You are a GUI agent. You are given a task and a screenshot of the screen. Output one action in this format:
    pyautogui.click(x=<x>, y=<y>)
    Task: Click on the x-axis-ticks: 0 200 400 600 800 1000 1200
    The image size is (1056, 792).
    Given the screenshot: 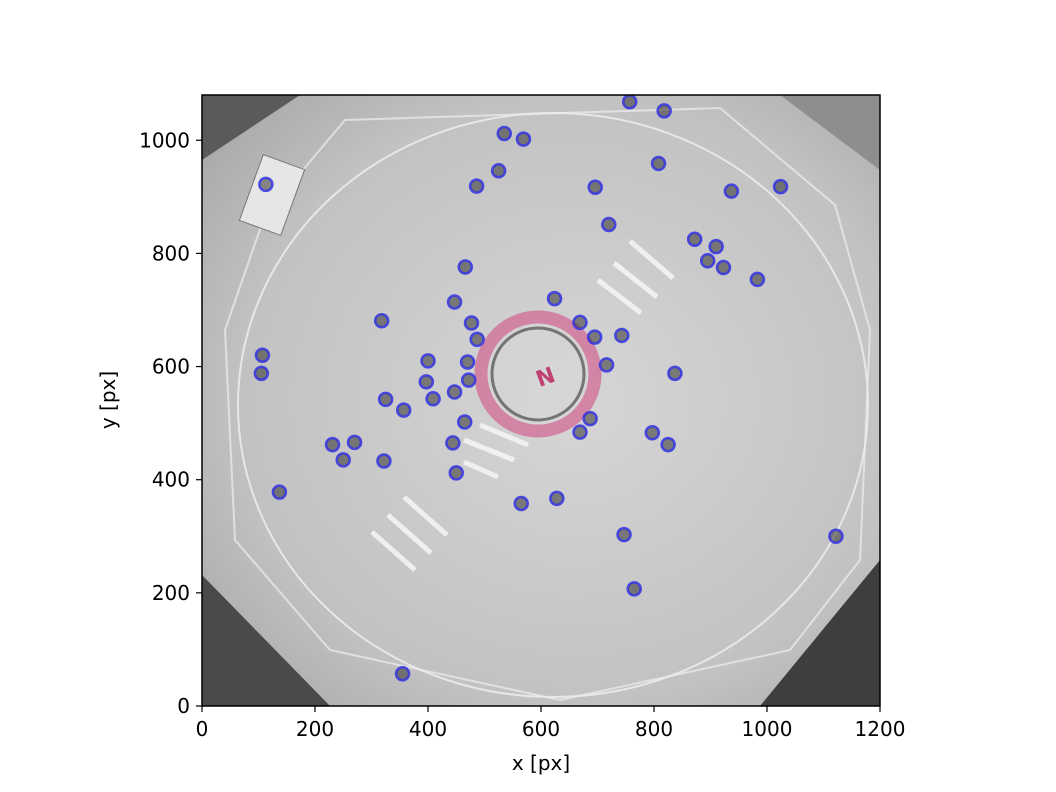 What is the action you would take?
    pyautogui.click(x=551, y=723)
    